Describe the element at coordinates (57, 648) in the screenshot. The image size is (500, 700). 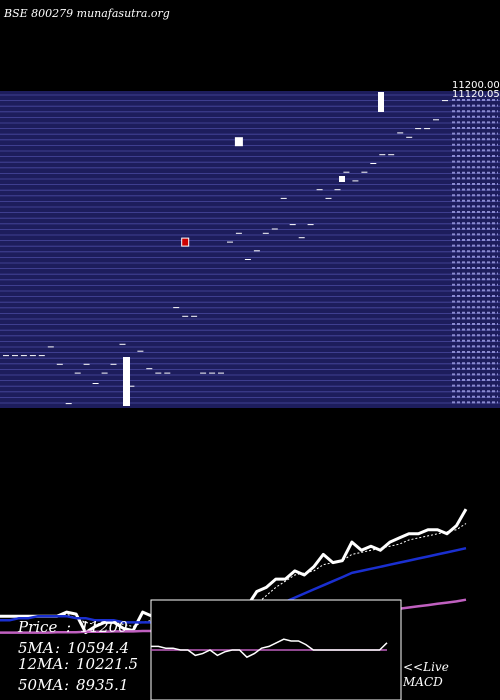
I see `ma5-stat-sep: :` at that location.